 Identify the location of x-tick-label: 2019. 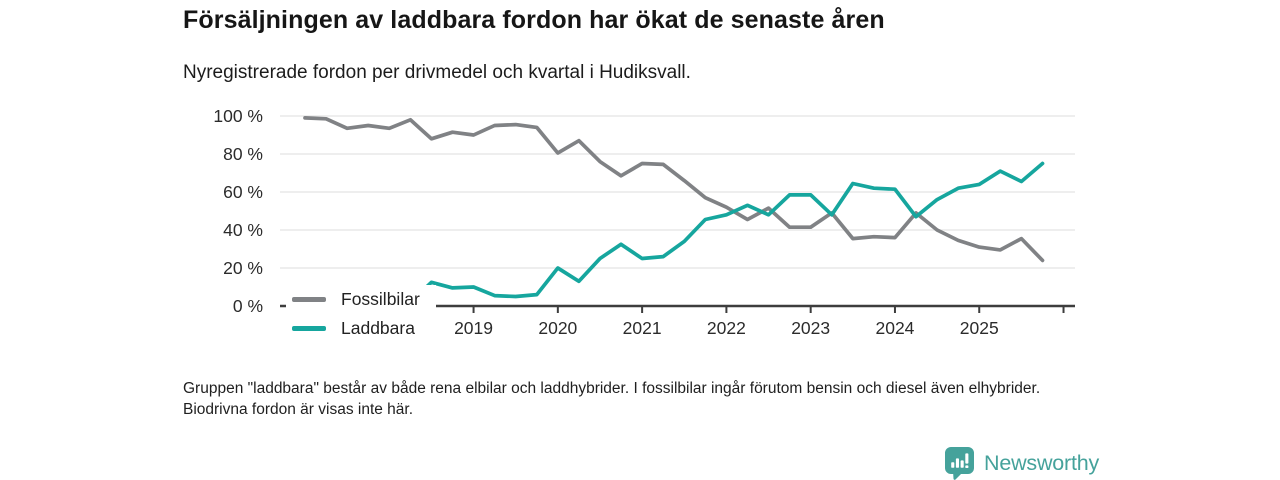
(473, 328).